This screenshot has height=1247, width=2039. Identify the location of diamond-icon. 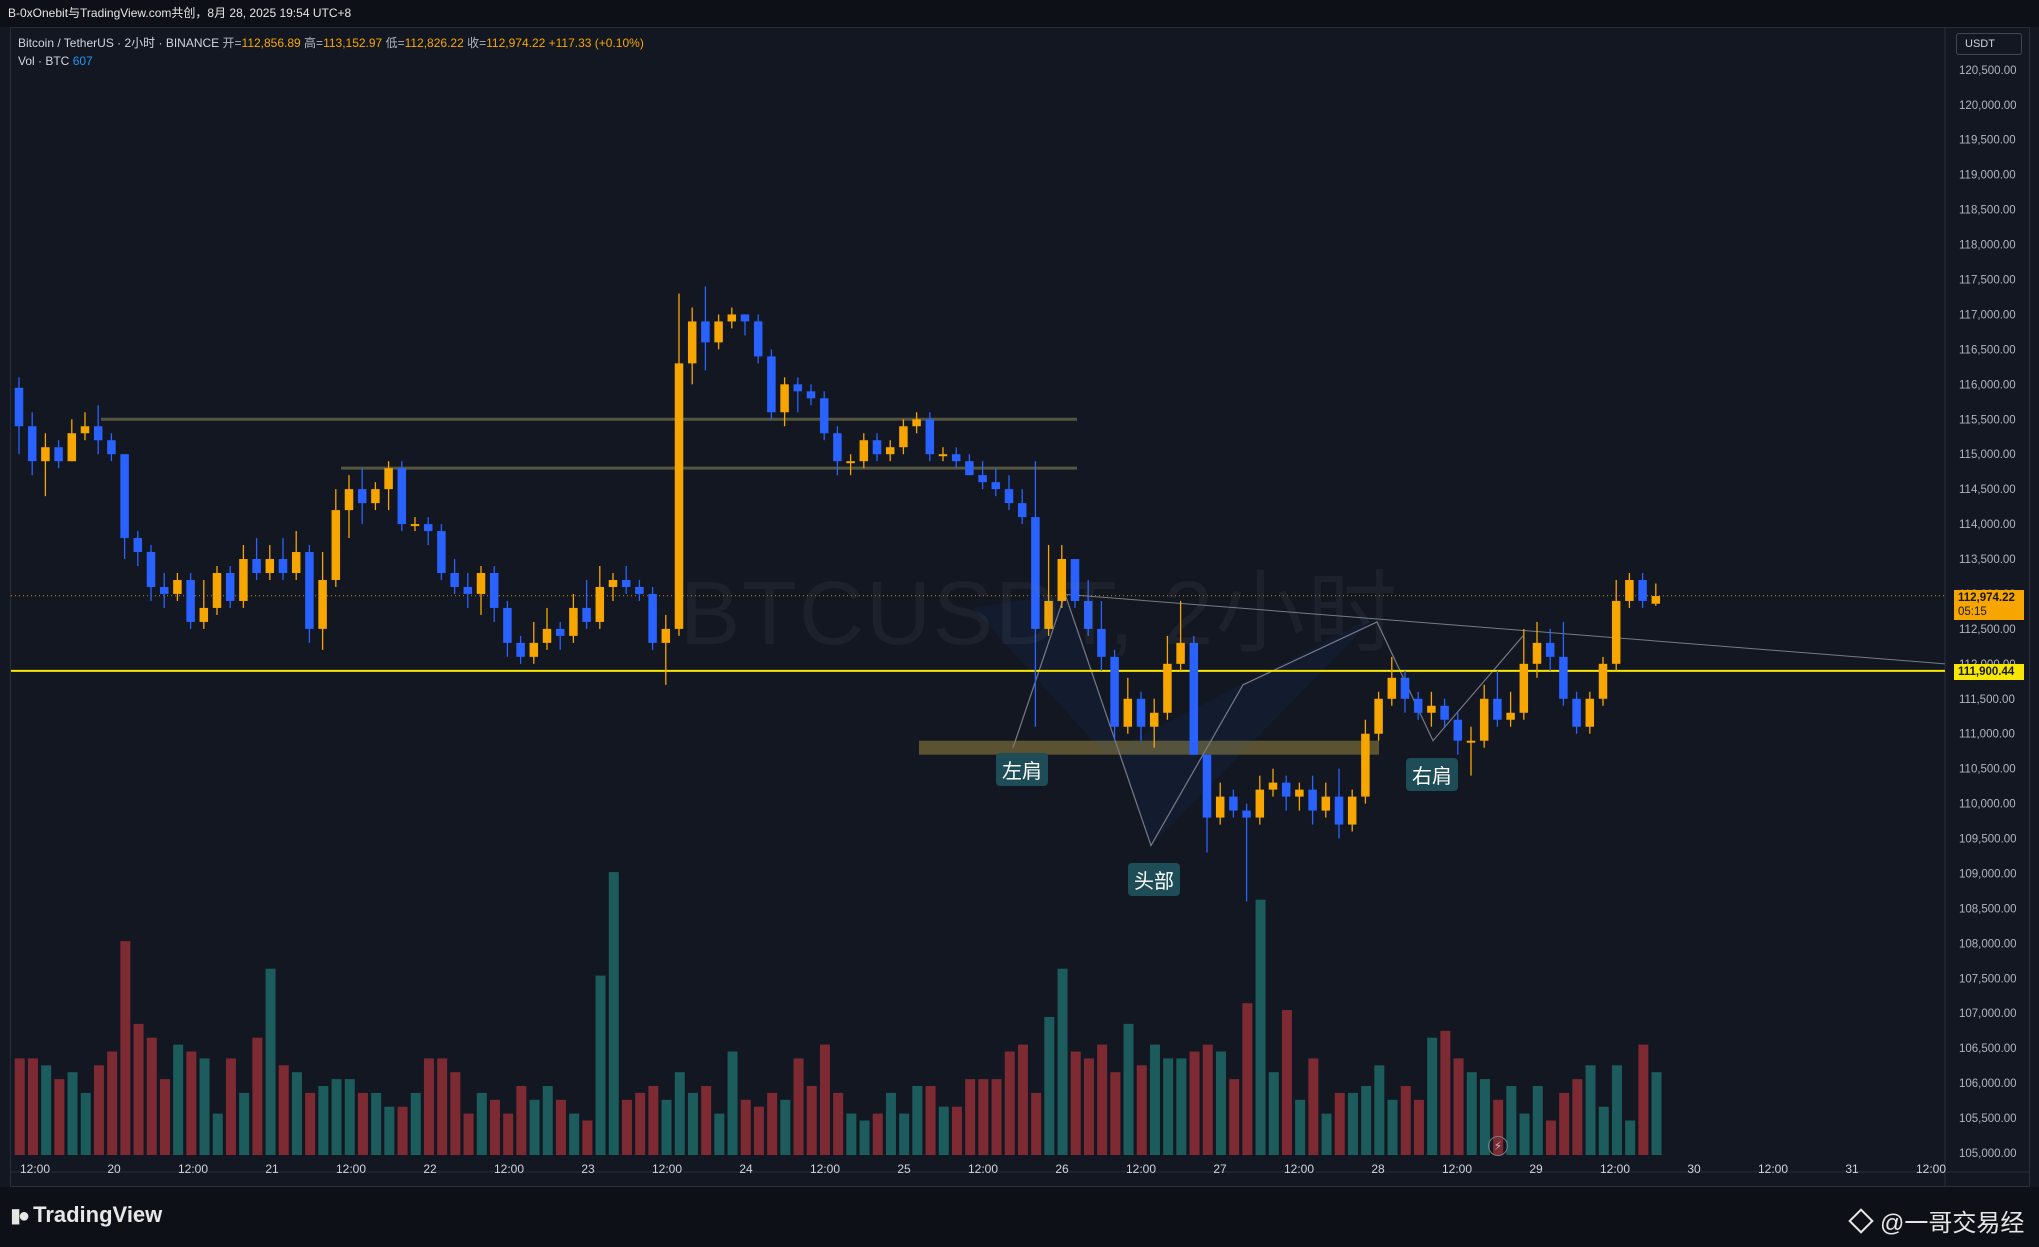
(1861, 1220).